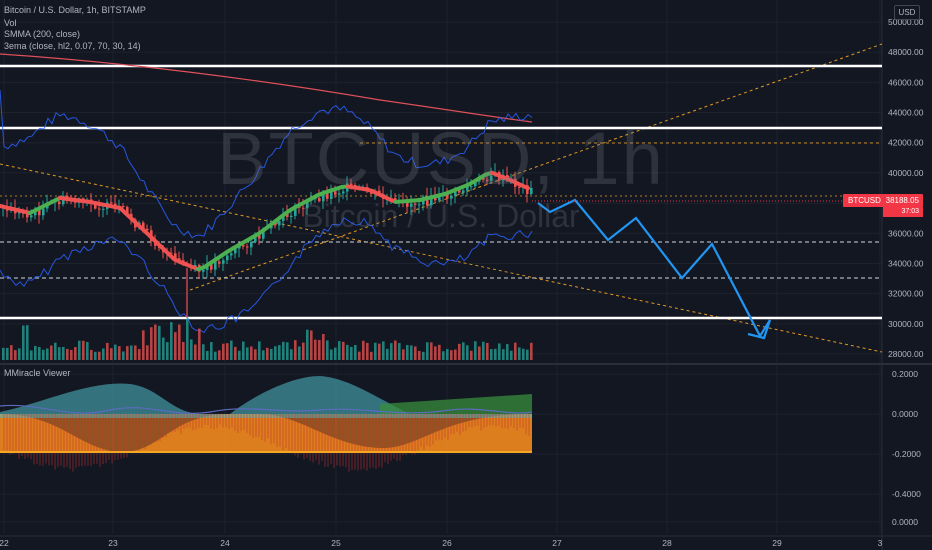  What do you see at coordinates (864, 200) in the screenshot?
I see `current-price-symbol: BTCUSD` at bounding box center [864, 200].